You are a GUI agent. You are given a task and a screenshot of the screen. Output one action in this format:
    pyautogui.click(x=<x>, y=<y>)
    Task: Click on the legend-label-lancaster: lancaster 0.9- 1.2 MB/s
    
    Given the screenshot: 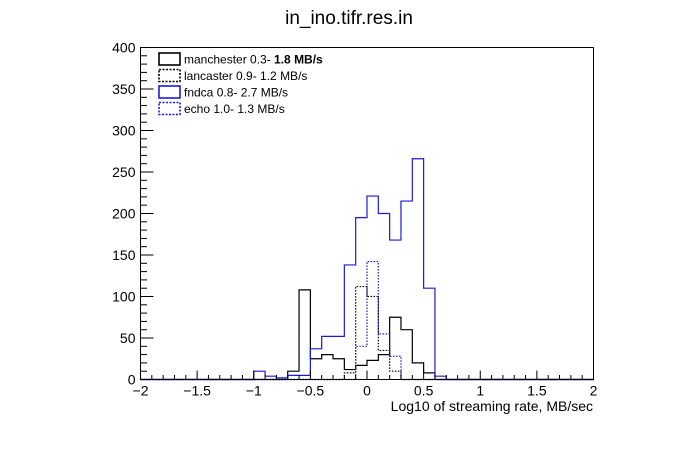 What is the action you would take?
    pyautogui.click(x=245, y=76)
    